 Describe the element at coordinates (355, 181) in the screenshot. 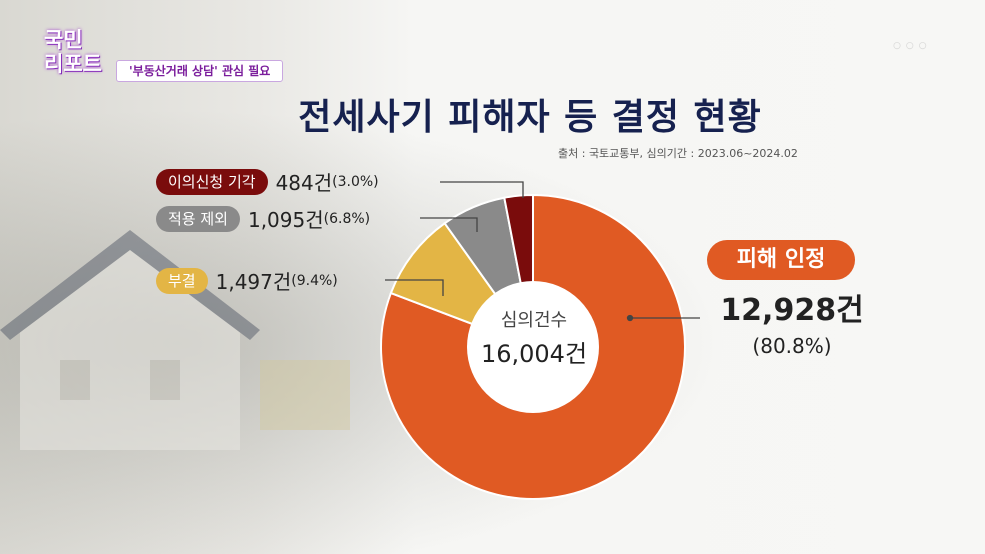

I see `pct-rejected: (3.0%)` at that location.